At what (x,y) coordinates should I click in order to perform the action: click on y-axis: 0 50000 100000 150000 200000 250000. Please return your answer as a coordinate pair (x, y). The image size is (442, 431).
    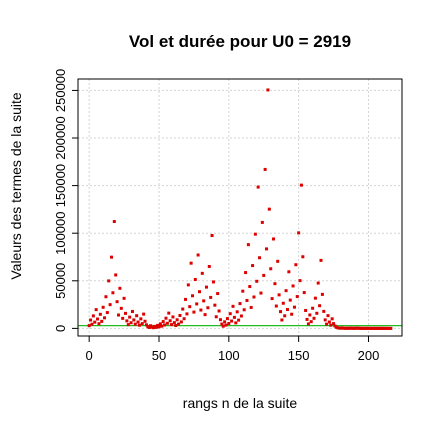
    Looking at the image, I should click on (66, 200).